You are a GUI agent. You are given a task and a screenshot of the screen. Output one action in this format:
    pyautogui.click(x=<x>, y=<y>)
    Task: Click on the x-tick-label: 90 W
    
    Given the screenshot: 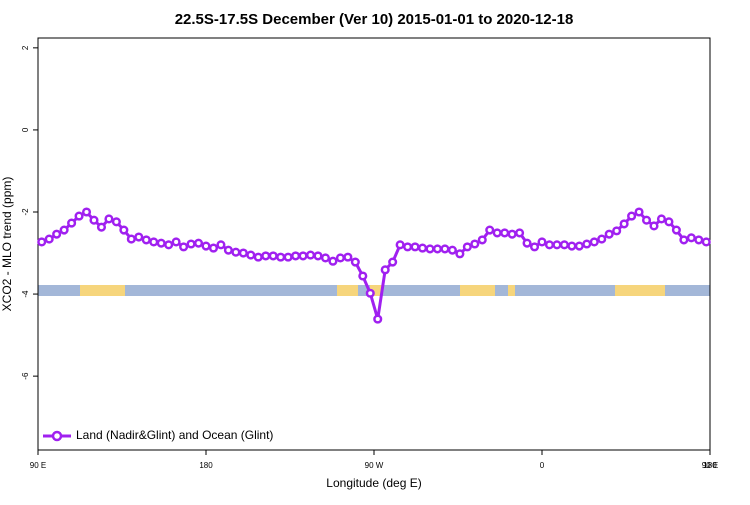 What is the action you would take?
    pyautogui.click(x=374, y=465)
    